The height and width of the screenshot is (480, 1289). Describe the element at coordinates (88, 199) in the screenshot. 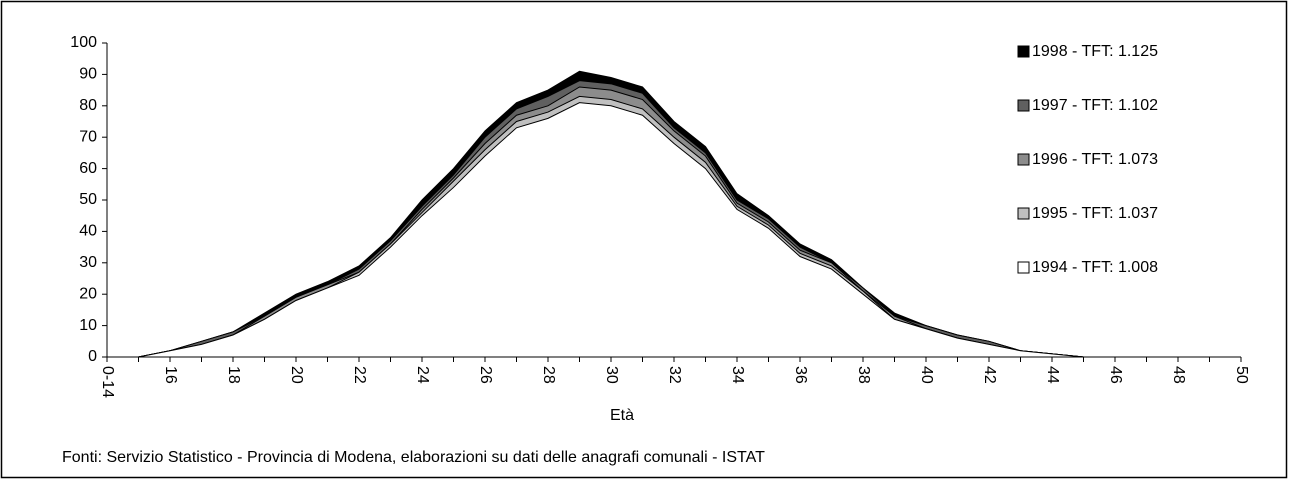

I see `y-tick-label: 50` at that location.